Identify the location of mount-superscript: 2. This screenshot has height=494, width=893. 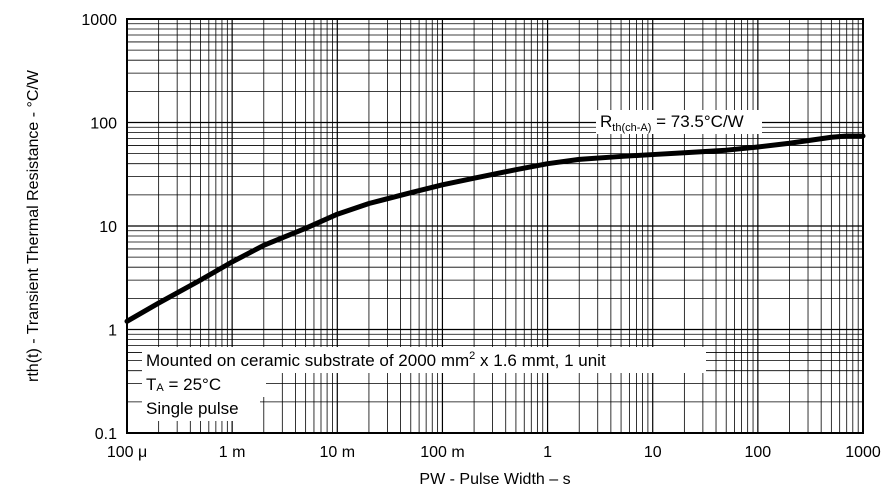
(472, 356).